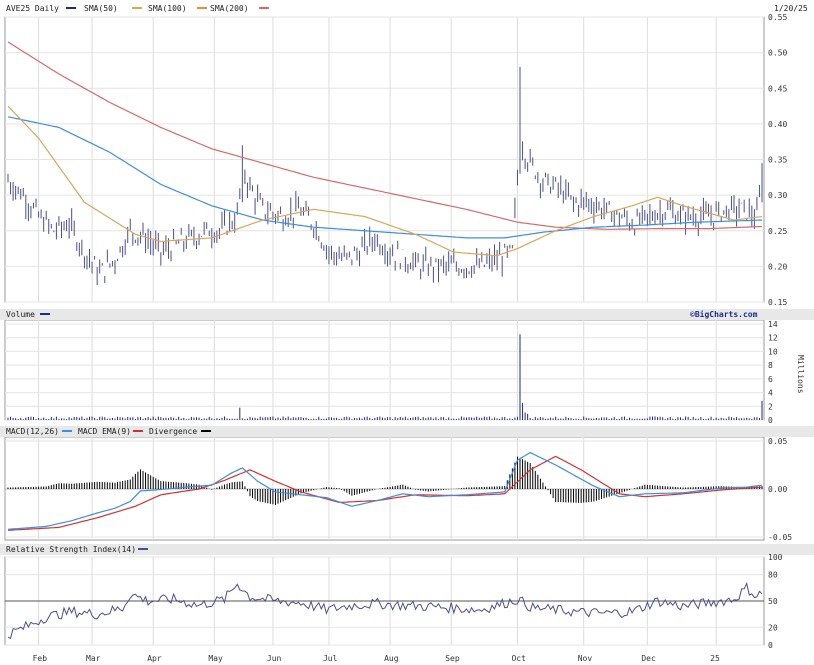  What do you see at coordinates (770, 645) in the screenshot?
I see `rsi-y-tick: 0` at bounding box center [770, 645].